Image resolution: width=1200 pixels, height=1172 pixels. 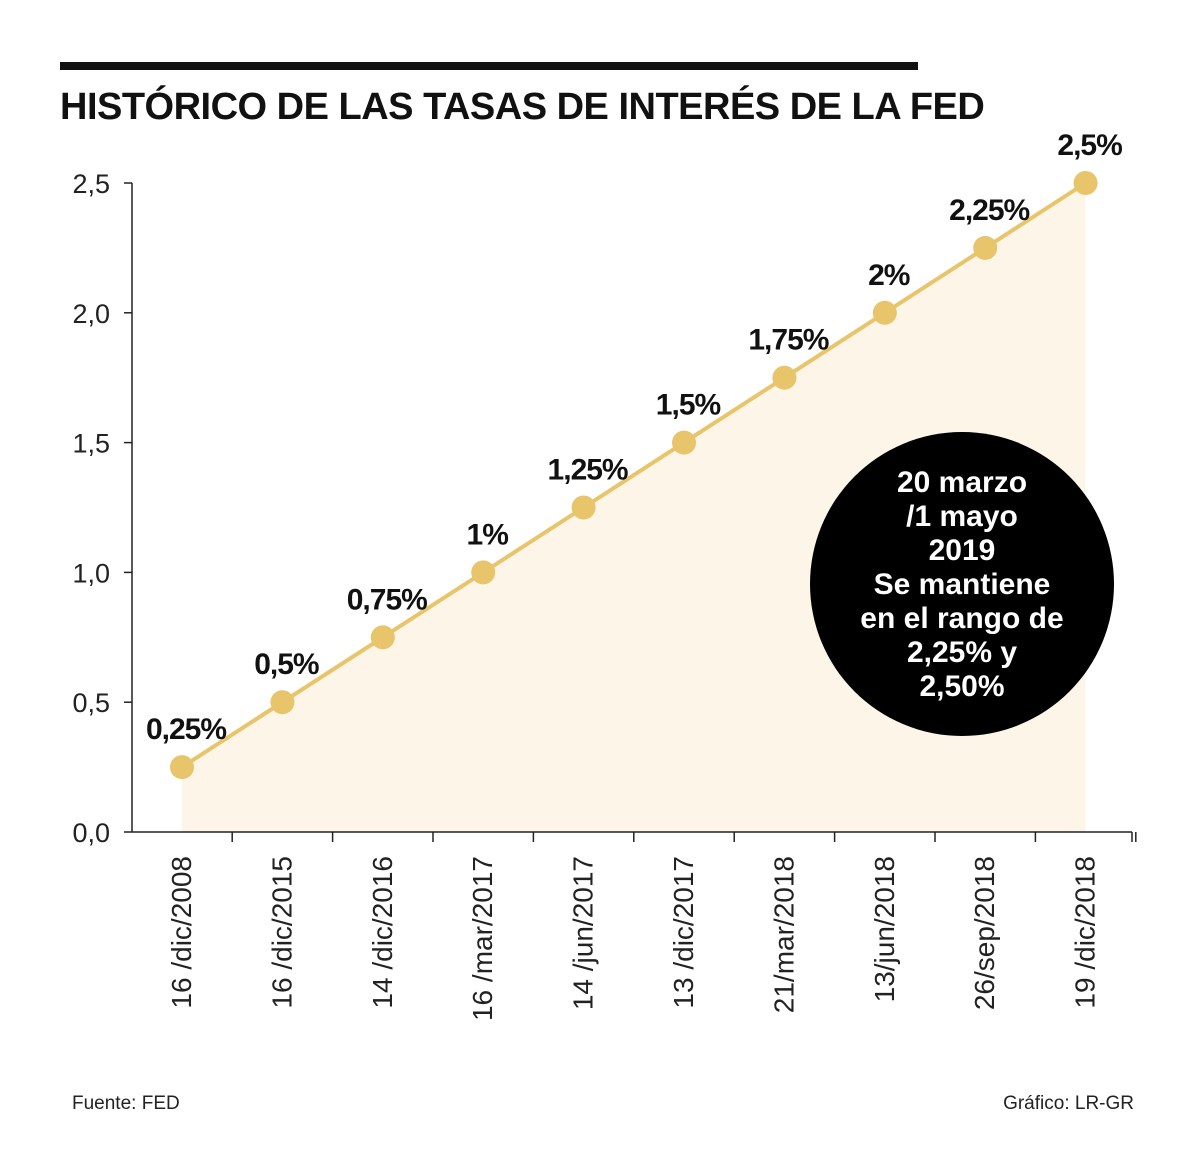 I want to click on data-label: 1,25%, so click(x=588, y=470).